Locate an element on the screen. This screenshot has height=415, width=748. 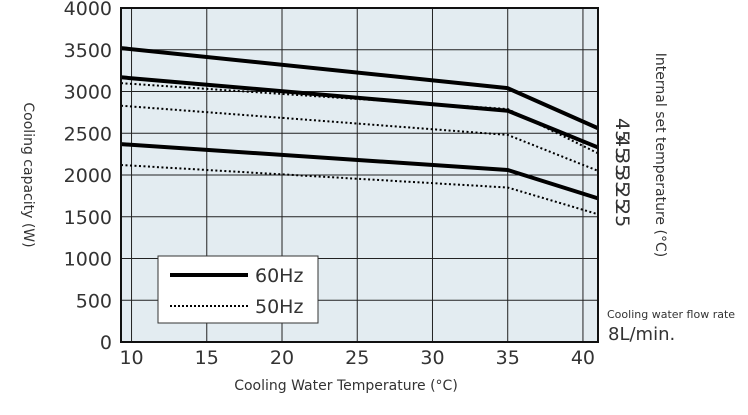
y-tick-label: 1000 is located at coordinates (88, 260).